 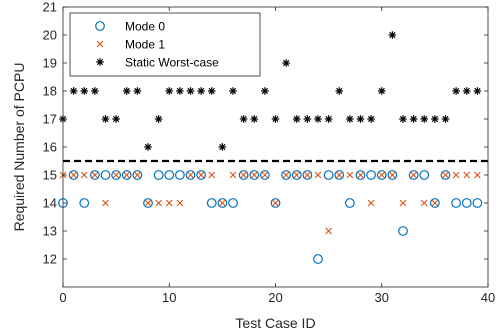 What do you see at coordinates (145, 27) in the screenshot?
I see `legend-label: Mode 0` at bounding box center [145, 27].